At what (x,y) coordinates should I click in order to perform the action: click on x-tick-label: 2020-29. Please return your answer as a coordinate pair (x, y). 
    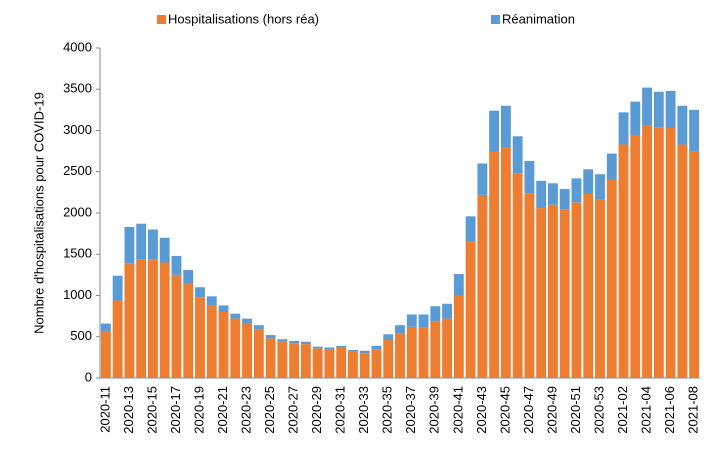
    Looking at the image, I should click on (316, 410).